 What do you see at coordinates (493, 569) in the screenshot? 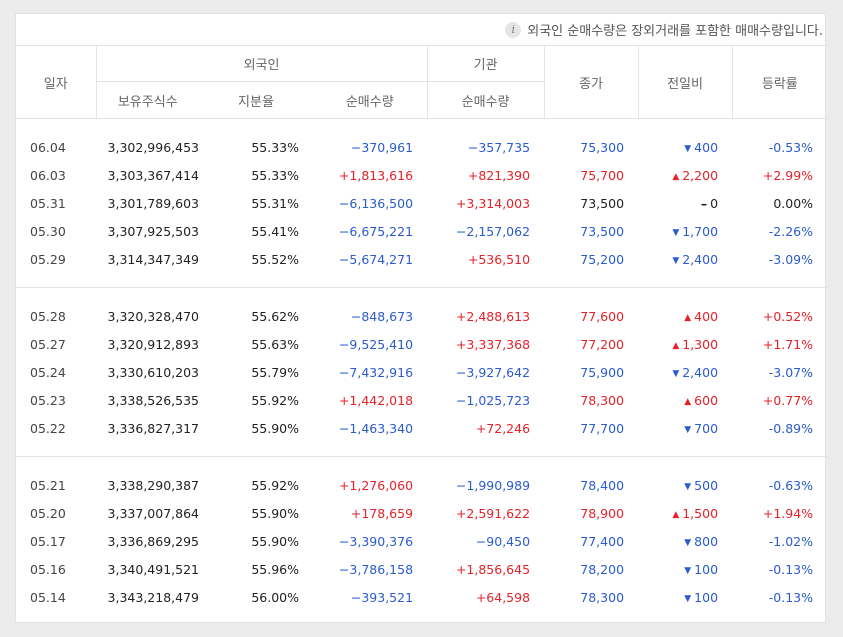
I see `cell-net-institution: +1,856,645` at bounding box center [493, 569].